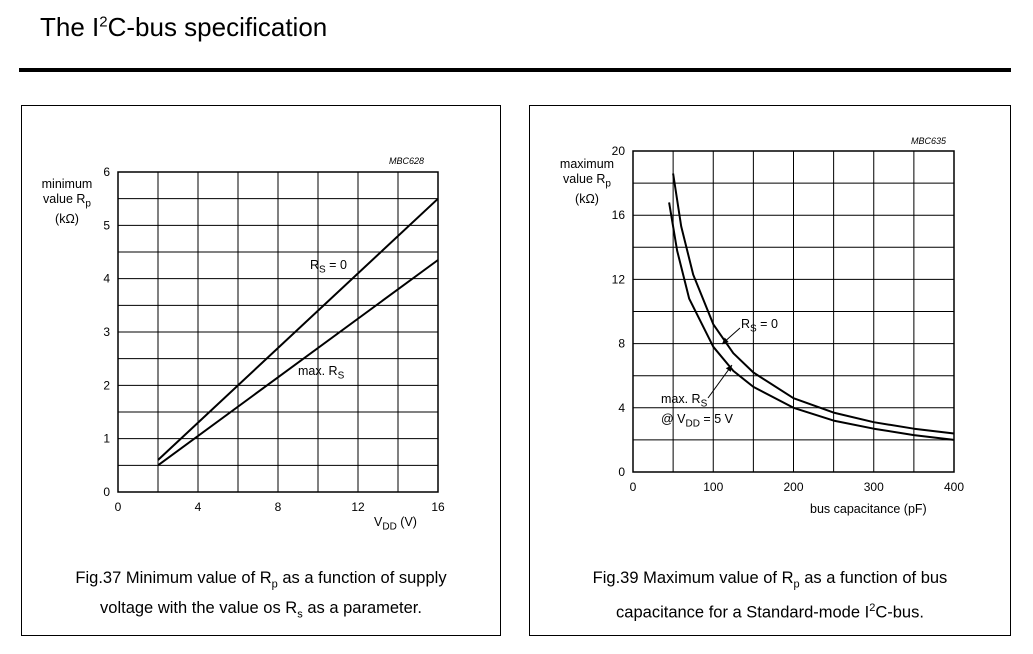  Describe the element at coordinates (184, 27) in the screenshot. I see `page-title: The I2C-bus specification` at that location.